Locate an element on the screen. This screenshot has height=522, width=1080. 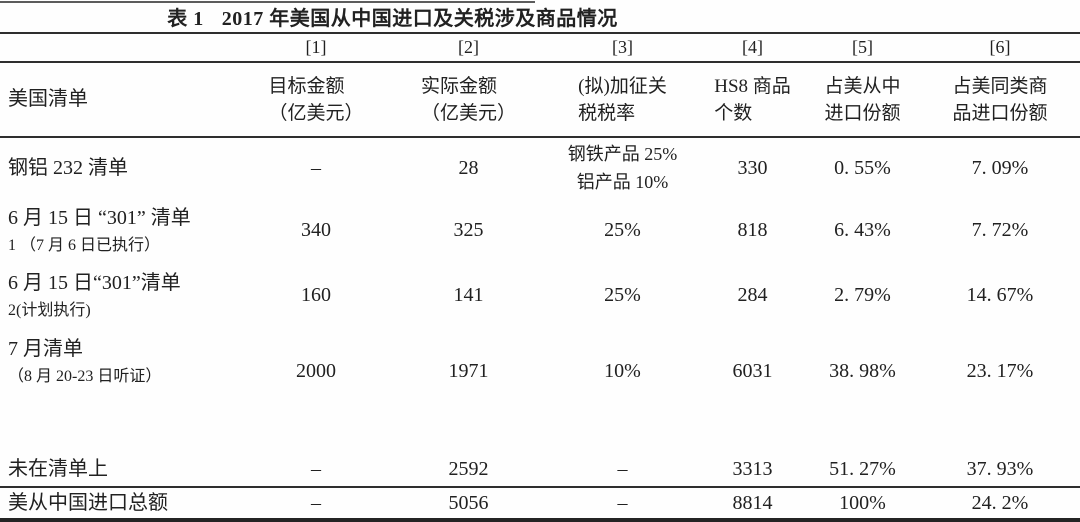
cell-r1-c5: 0. 55% is located at coordinates (862, 167).